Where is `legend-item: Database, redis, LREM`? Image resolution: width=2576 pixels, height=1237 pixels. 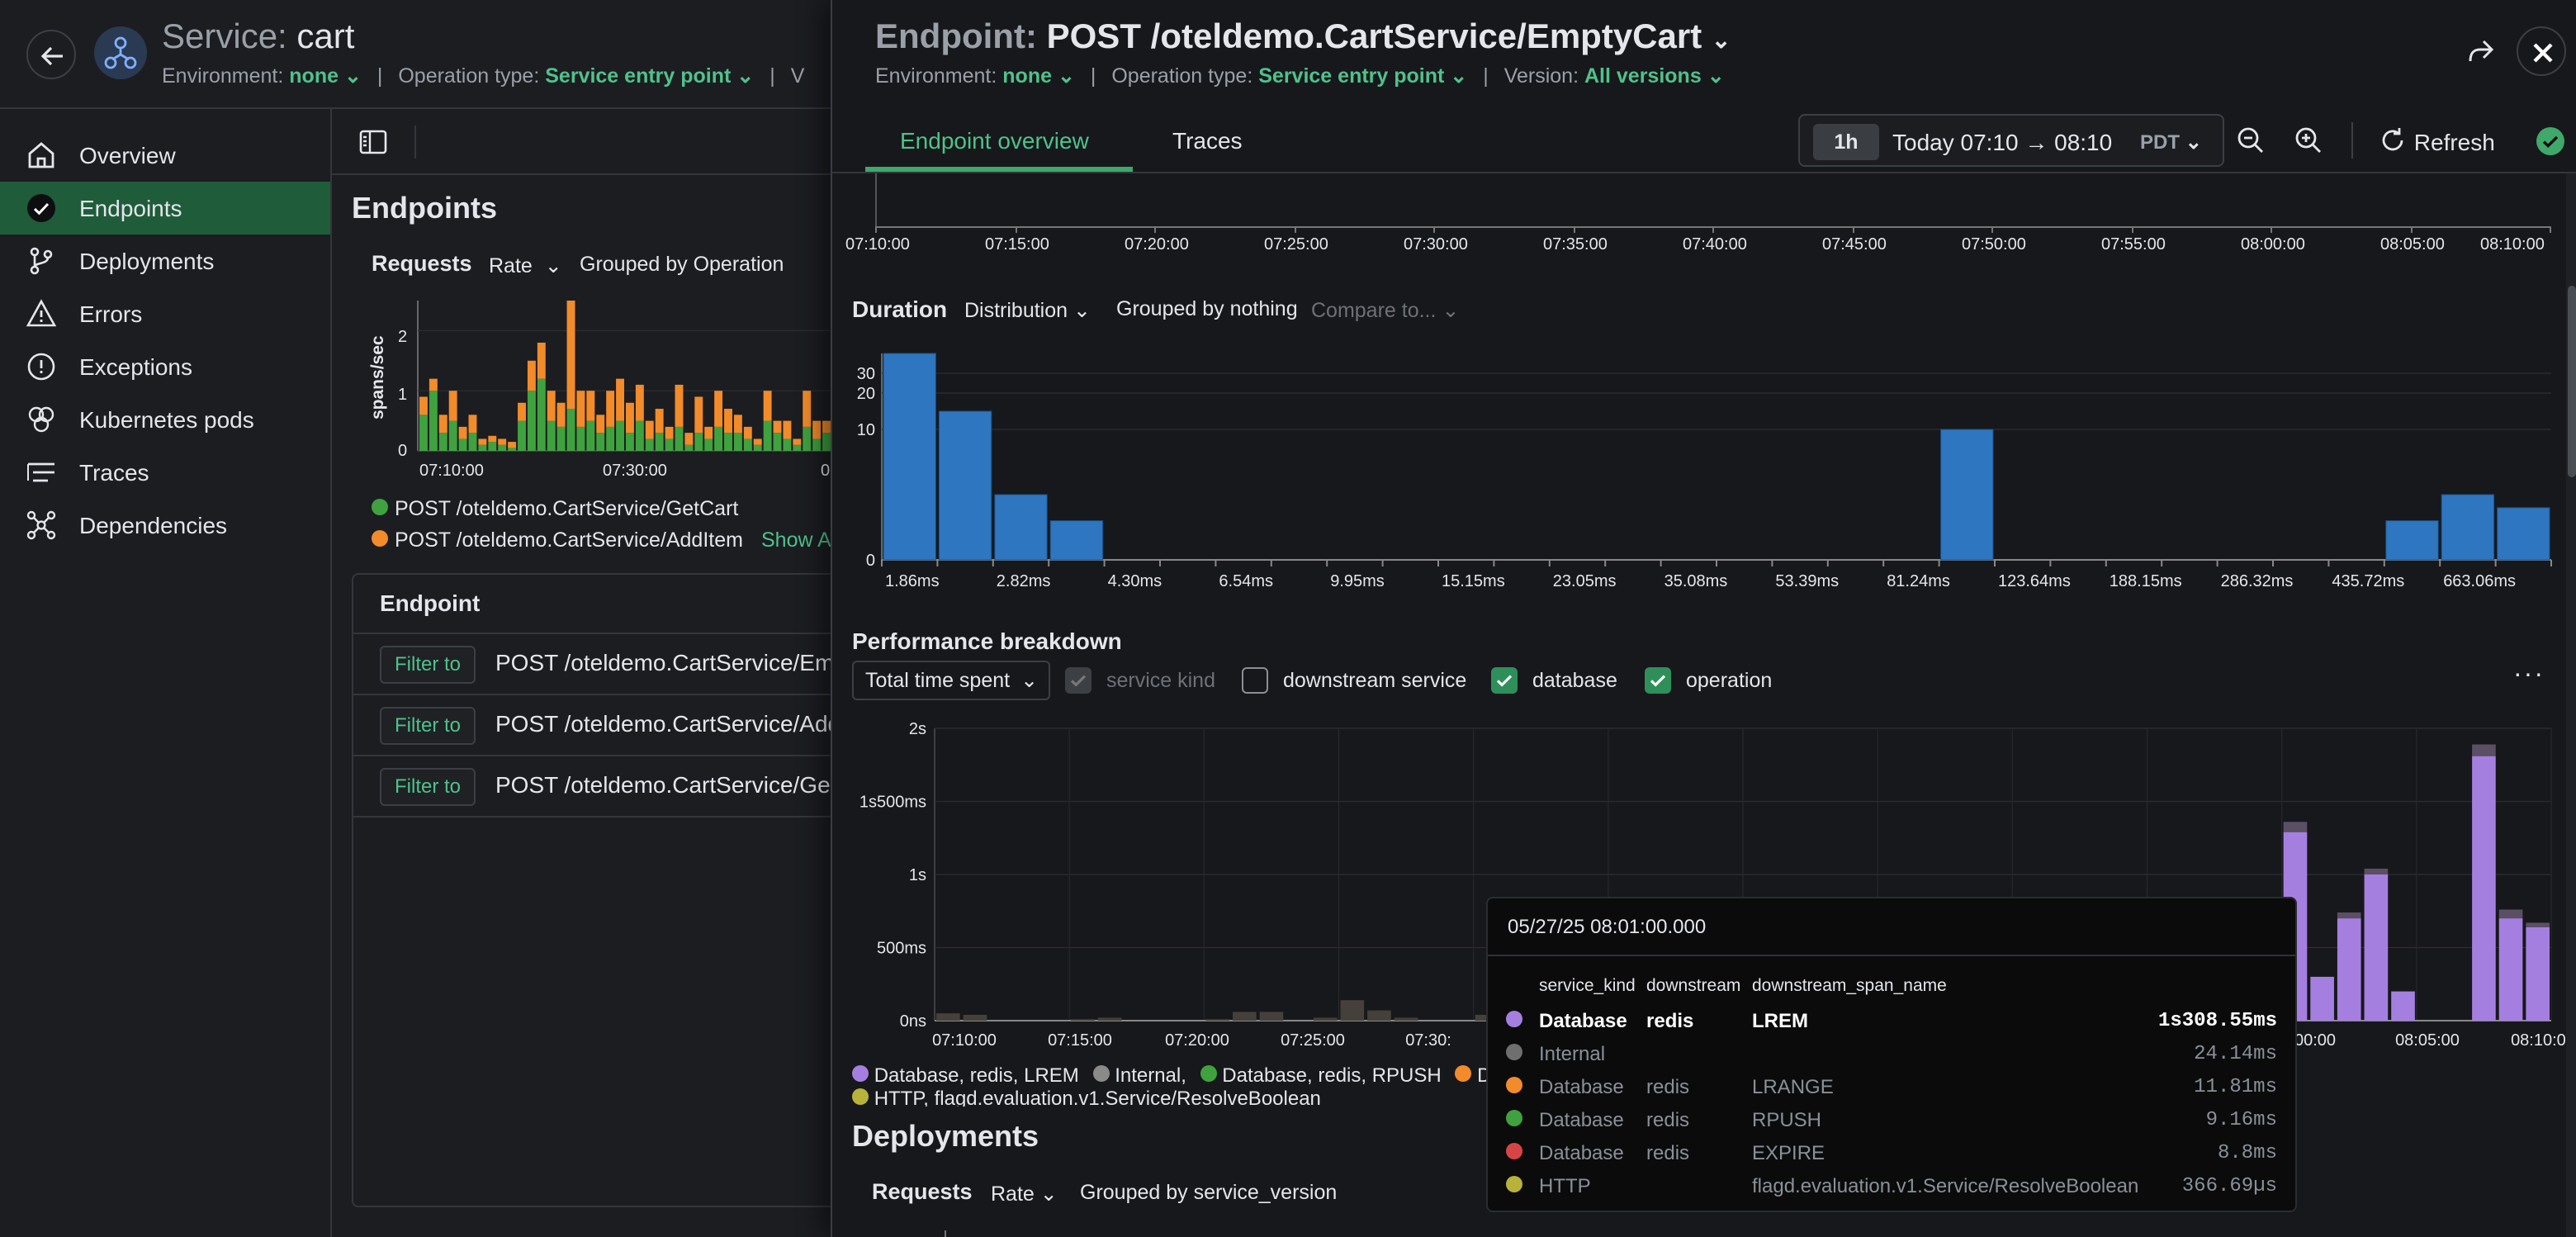
legend-item: Database, redis, LREM is located at coordinates (965, 1075).